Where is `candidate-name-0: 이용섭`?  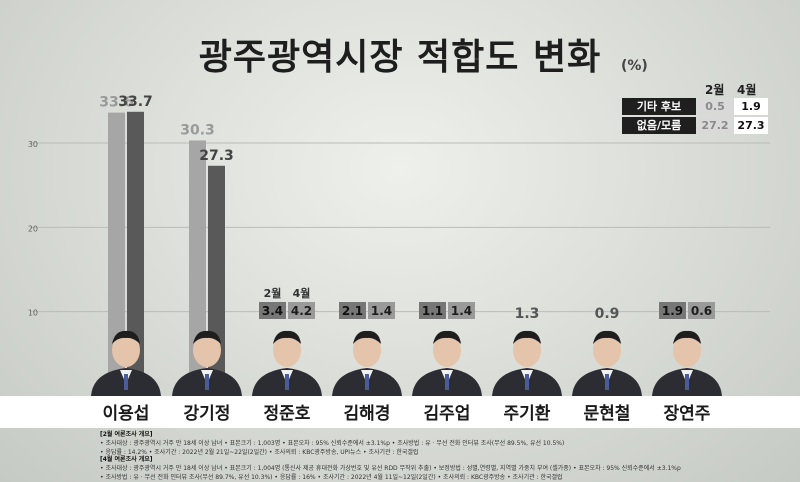
candidate-name-0: 이용섭 is located at coordinates (126, 414).